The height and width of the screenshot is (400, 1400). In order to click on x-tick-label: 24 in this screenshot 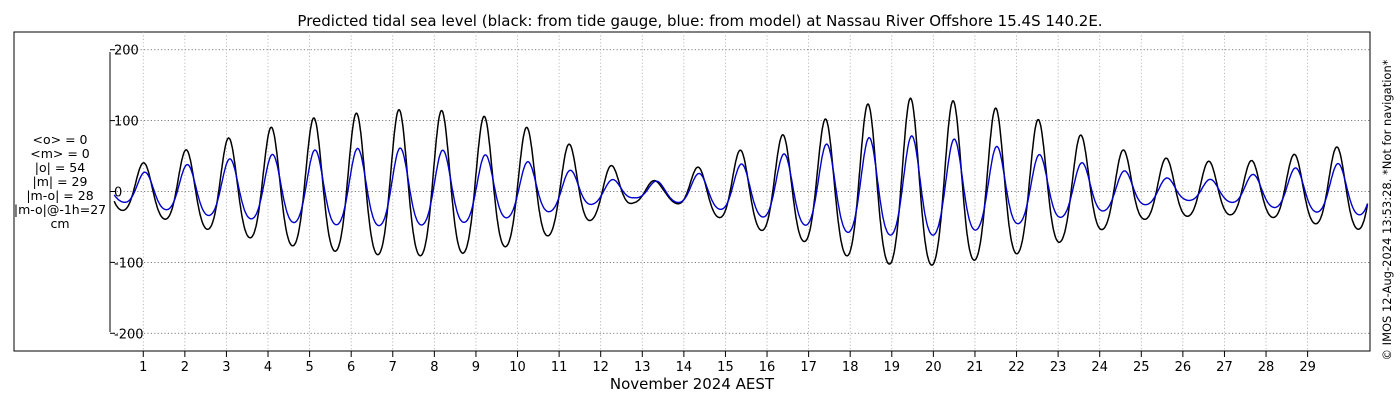, I will do `click(1099, 367)`.